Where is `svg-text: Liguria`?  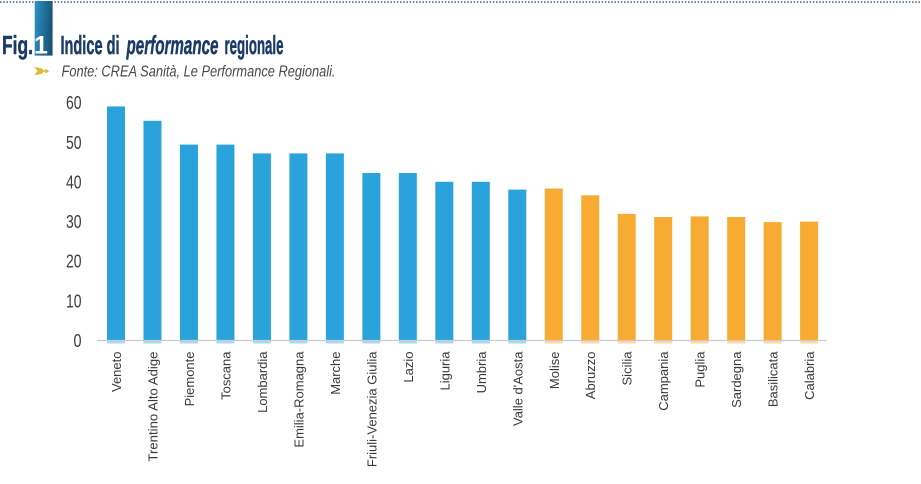 svg-text: Liguria is located at coordinates (444, 371).